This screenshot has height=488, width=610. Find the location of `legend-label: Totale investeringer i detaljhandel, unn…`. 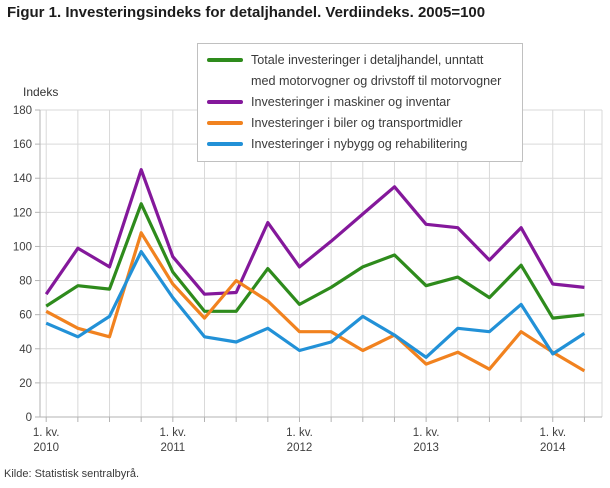

legend-label: Totale investeringer i detaljhandel, unn… is located at coordinates (367, 60).